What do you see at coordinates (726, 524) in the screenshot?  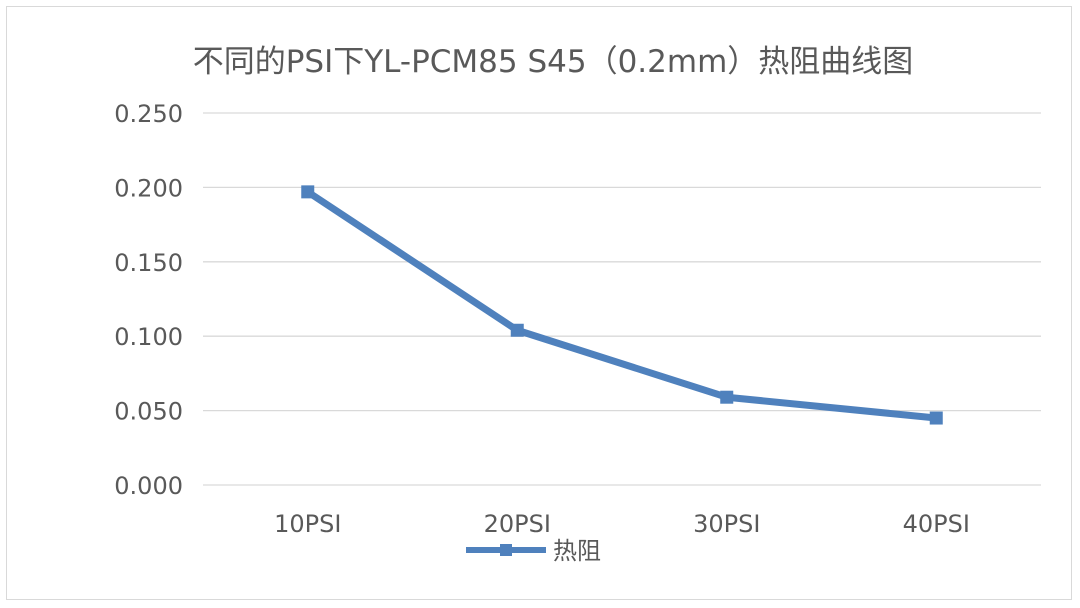 I see `x-tick-label-2: 30PSI` at bounding box center [726, 524].